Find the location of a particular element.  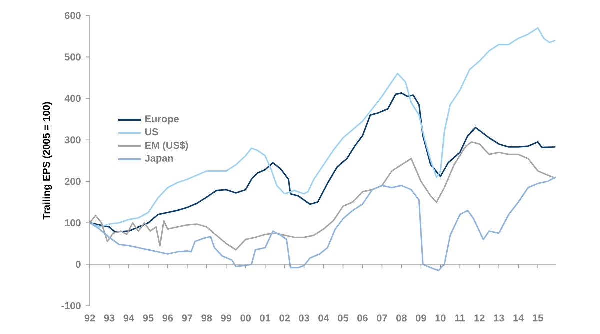

legend-label: Europe is located at coordinates (162, 120).